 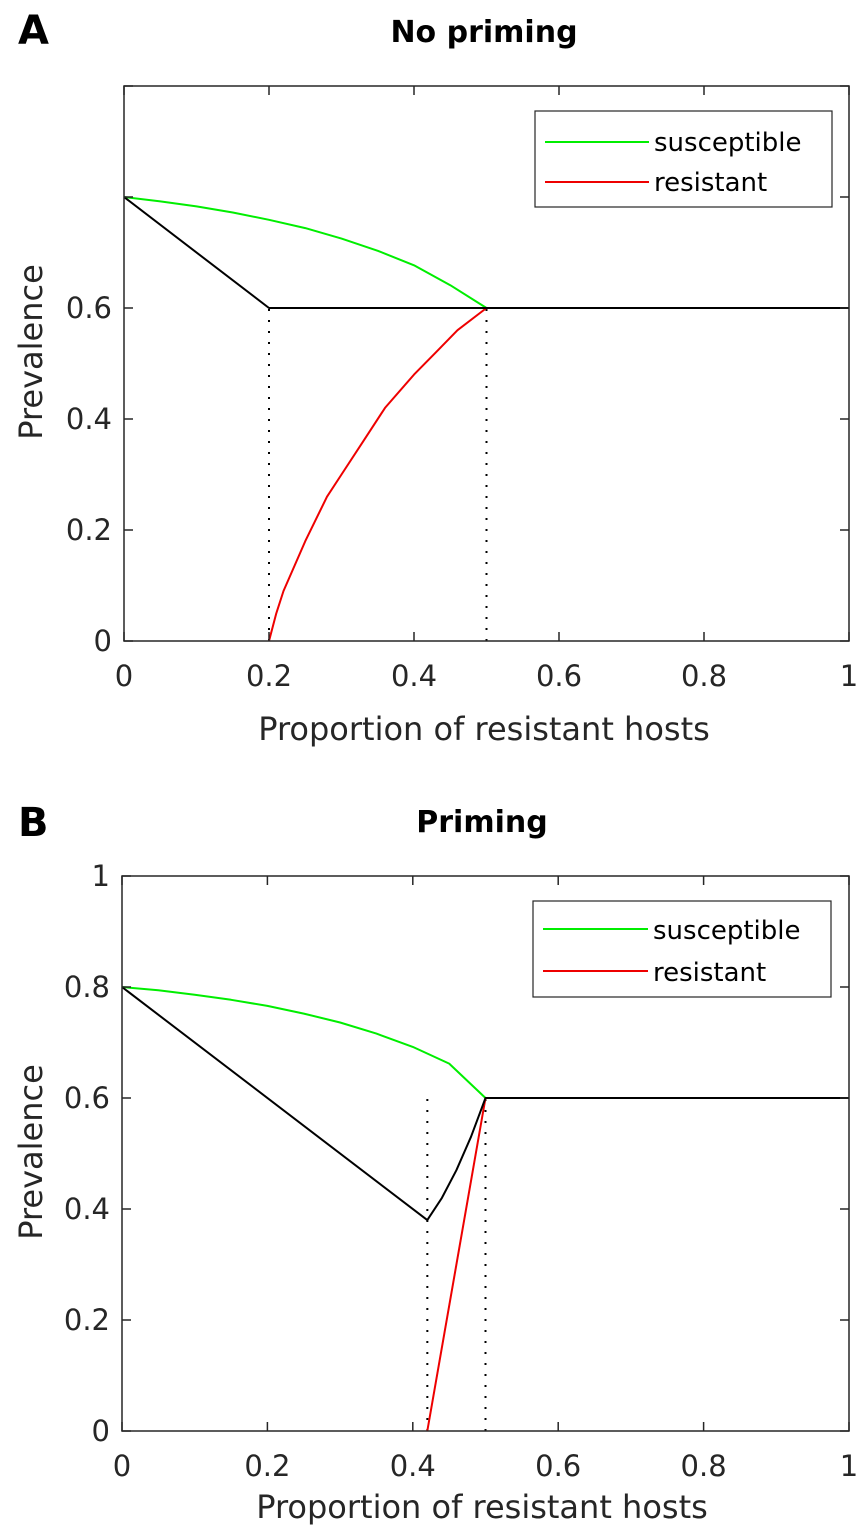 What do you see at coordinates (87, 1153) in the screenshot?
I see `y-tick-labels: 0 0.2 0.4 0.6 0.8 1` at bounding box center [87, 1153].